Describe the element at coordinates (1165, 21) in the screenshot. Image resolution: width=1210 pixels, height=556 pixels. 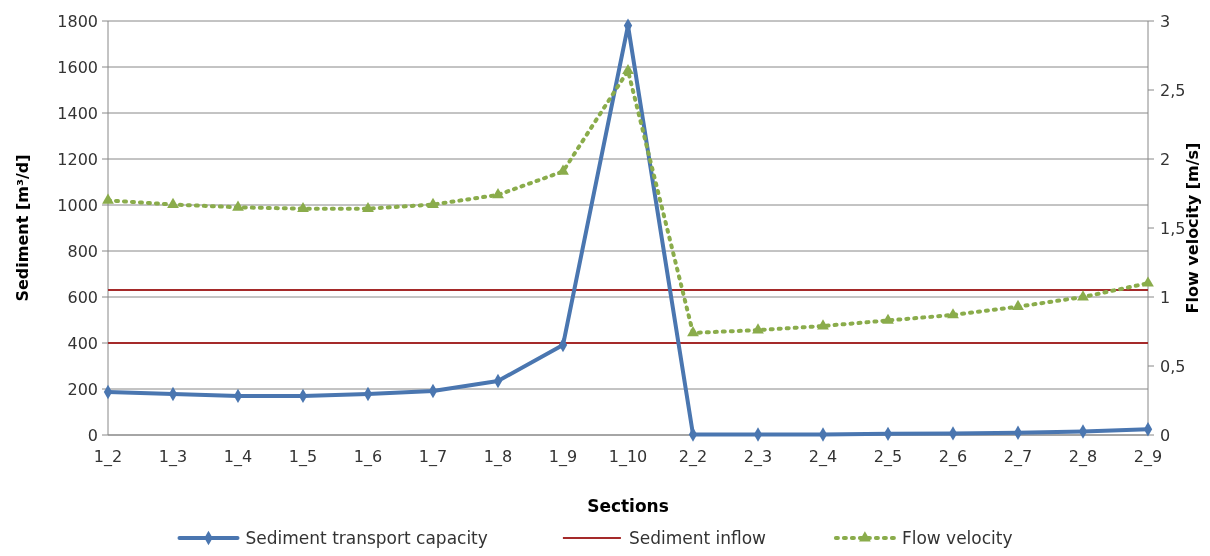
I see `y2-tick-label: 3` at that location.